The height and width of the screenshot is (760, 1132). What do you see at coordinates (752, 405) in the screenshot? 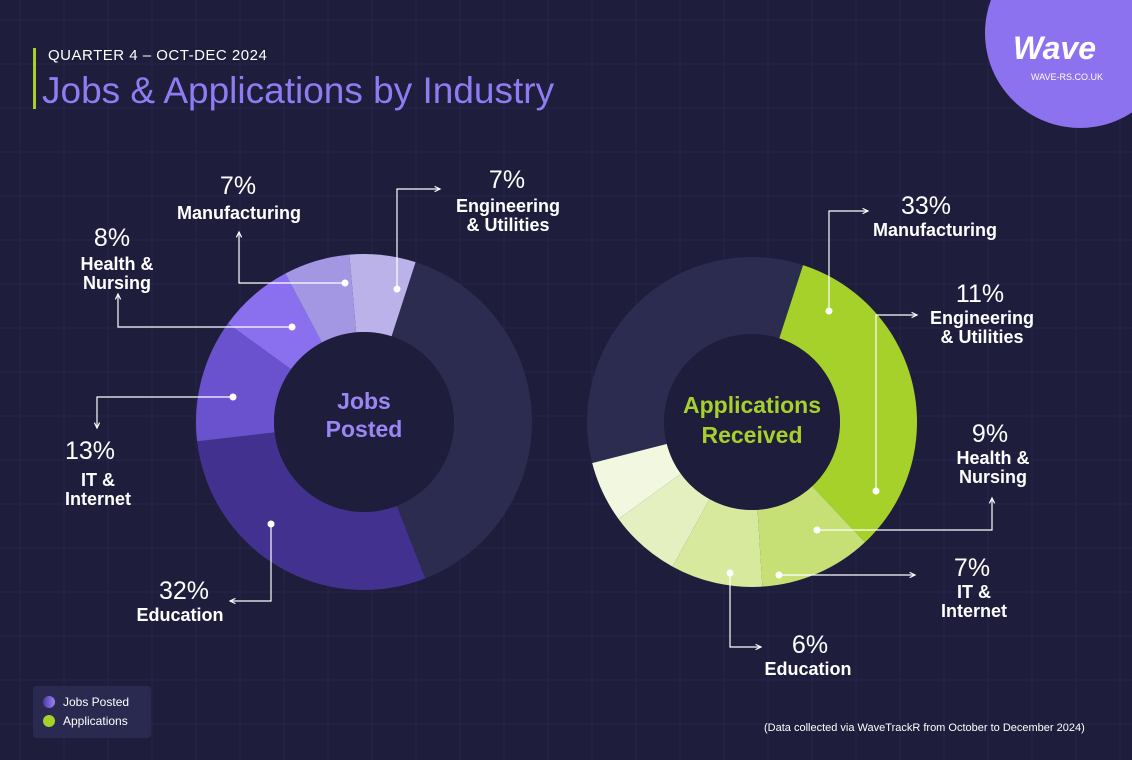
I see `center-label-applications: Applications` at bounding box center [752, 405].